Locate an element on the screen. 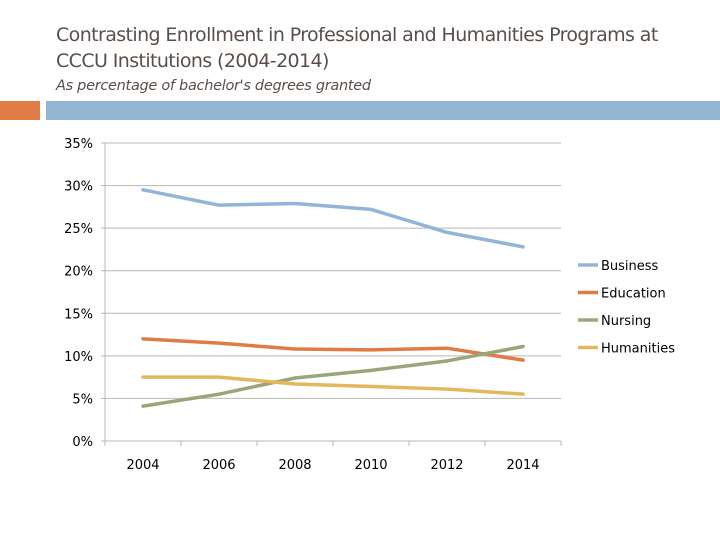 The height and width of the screenshot is (540, 720). y-tick-label: 30% is located at coordinates (78, 187).